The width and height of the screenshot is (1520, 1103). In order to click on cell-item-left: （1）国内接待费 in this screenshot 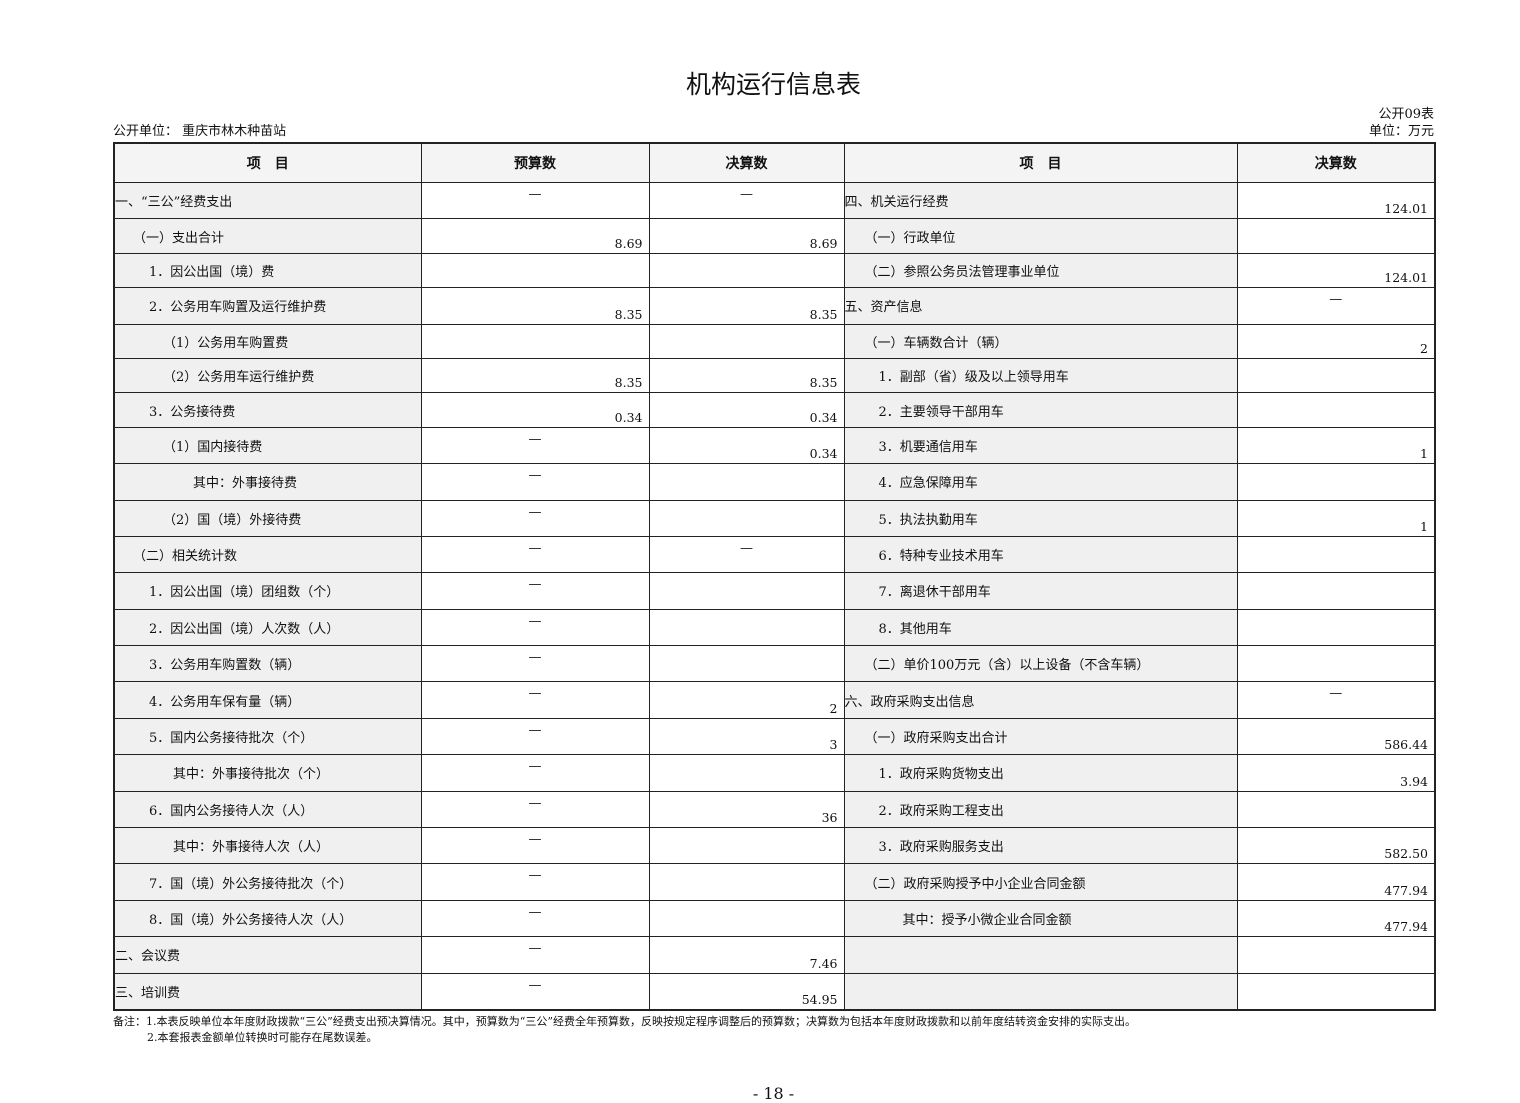, I will do `click(267, 445)`.